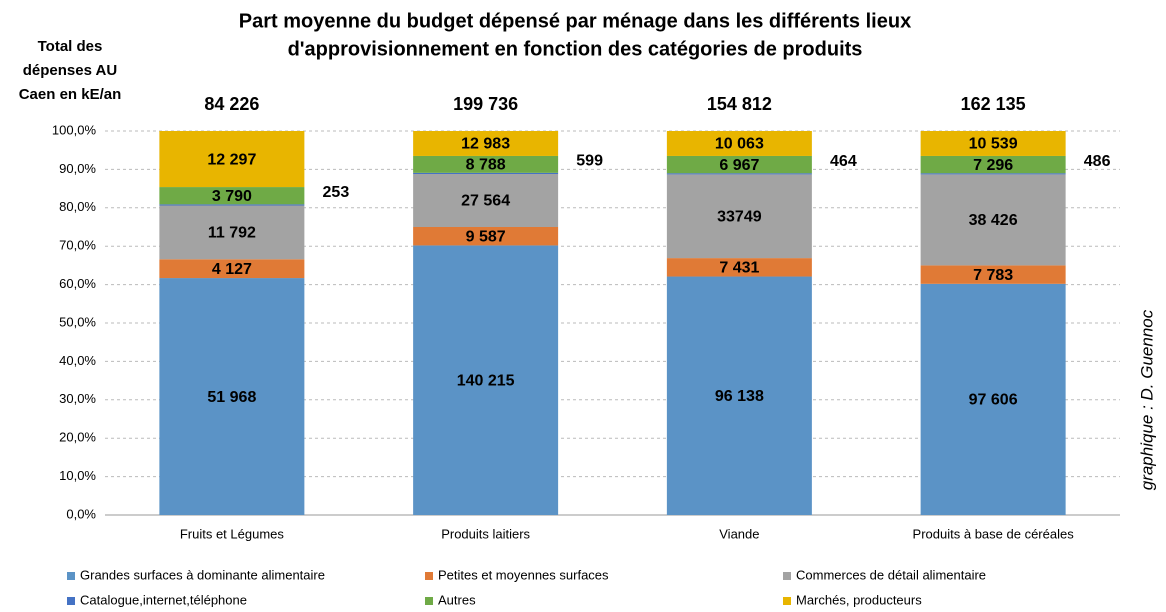  Describe the element at coordinates (993, 104) in the screenshot. I see `total-label: 162 135` at that location.